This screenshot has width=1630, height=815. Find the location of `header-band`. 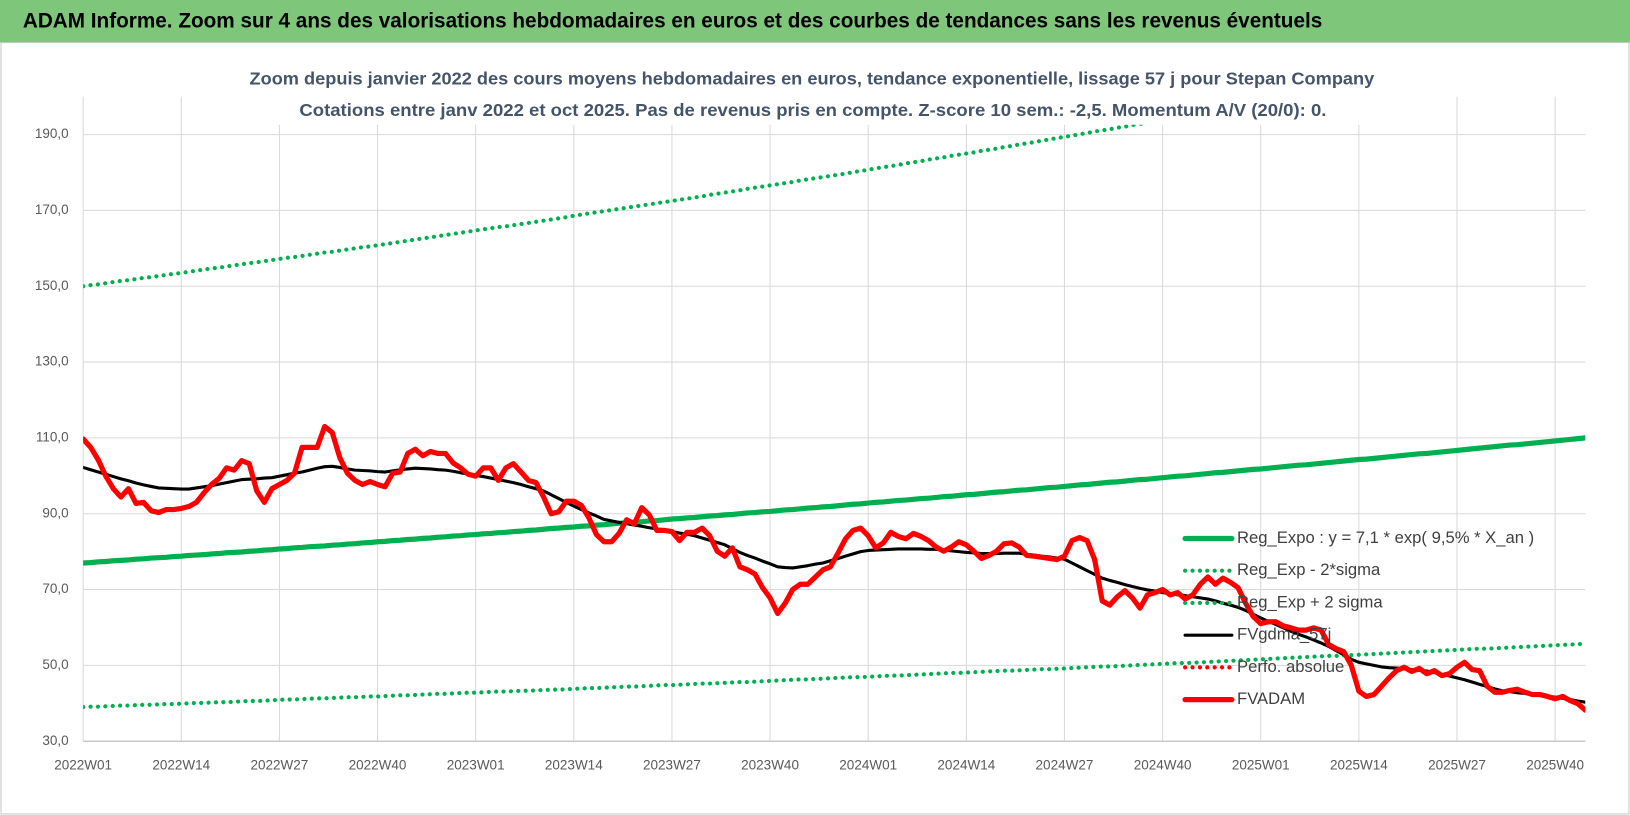

header-band is located at coordinates (815, 21).